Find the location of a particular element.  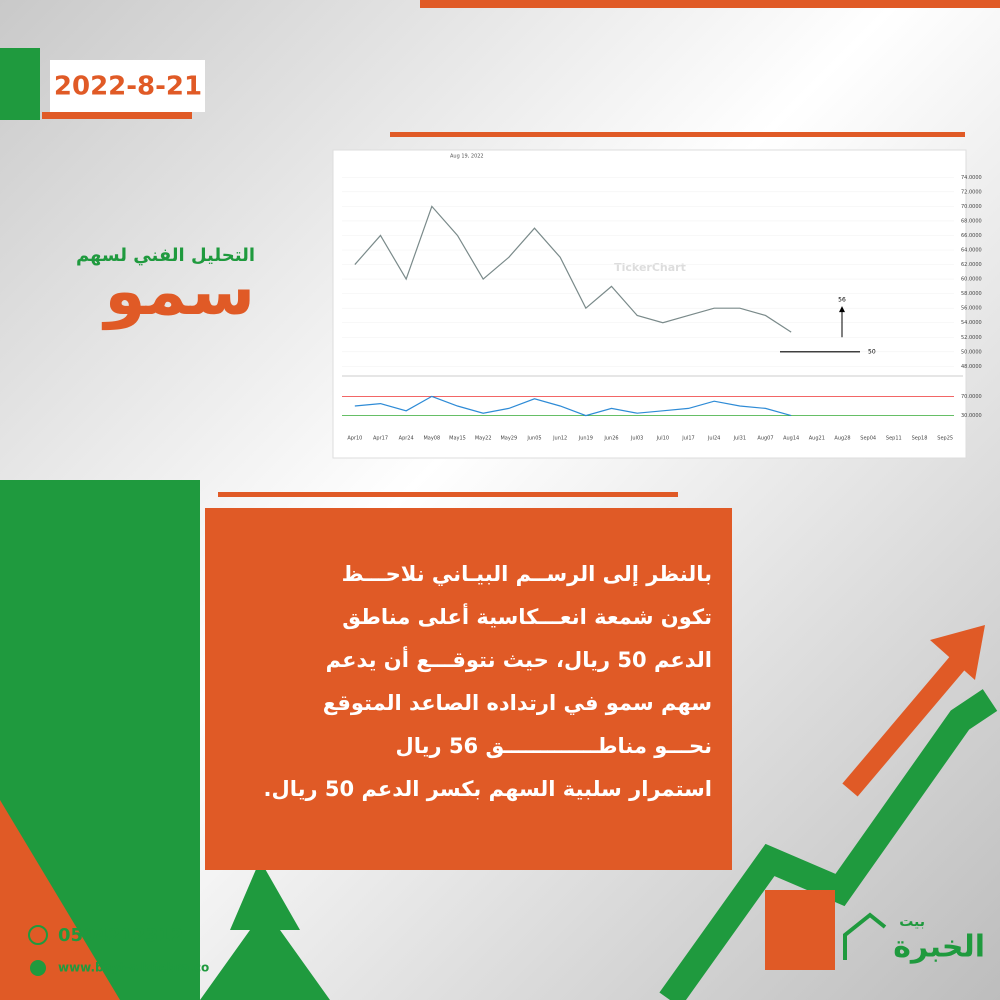

body-line: نحـــو مناطـــــــــــــق 56 ريال is located at coordinates (554, 746).